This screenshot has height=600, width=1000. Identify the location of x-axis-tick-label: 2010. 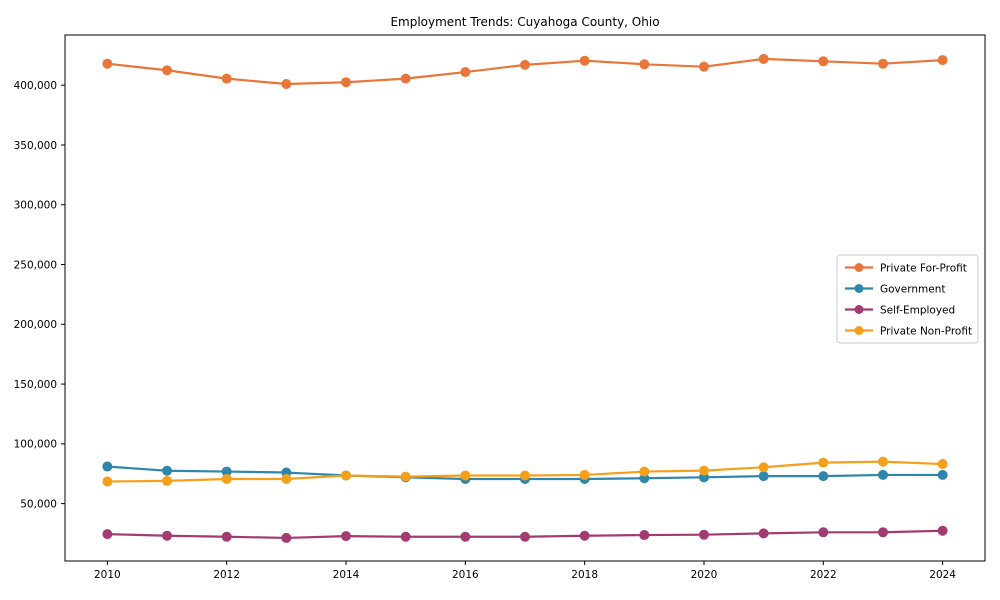
(107, 575).